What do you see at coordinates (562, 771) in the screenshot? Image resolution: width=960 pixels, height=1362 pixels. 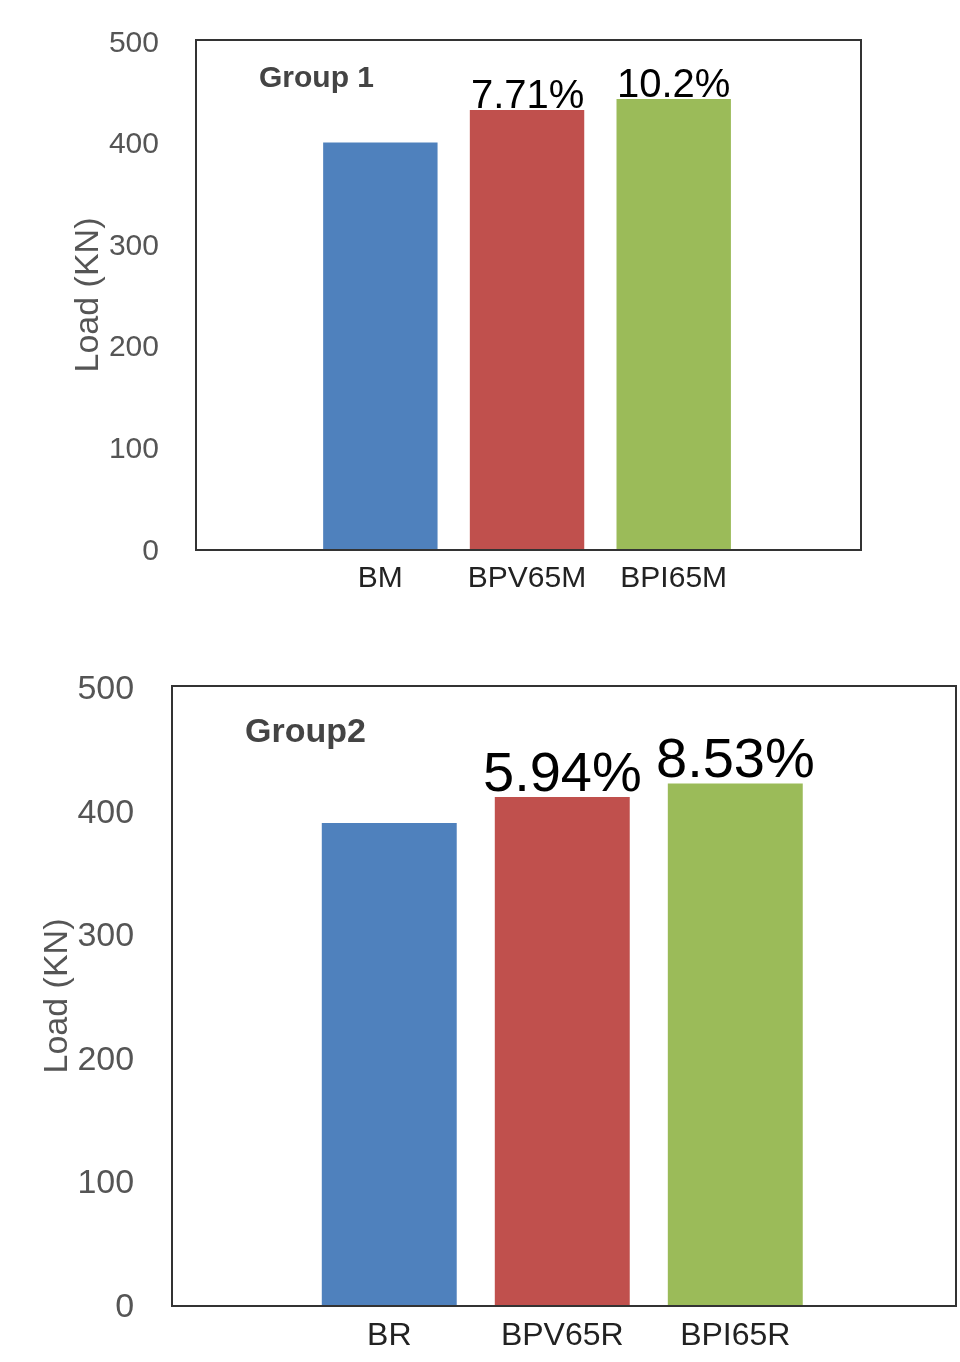 I see `annotation: 5.94%` at bounding box center [562, 771].